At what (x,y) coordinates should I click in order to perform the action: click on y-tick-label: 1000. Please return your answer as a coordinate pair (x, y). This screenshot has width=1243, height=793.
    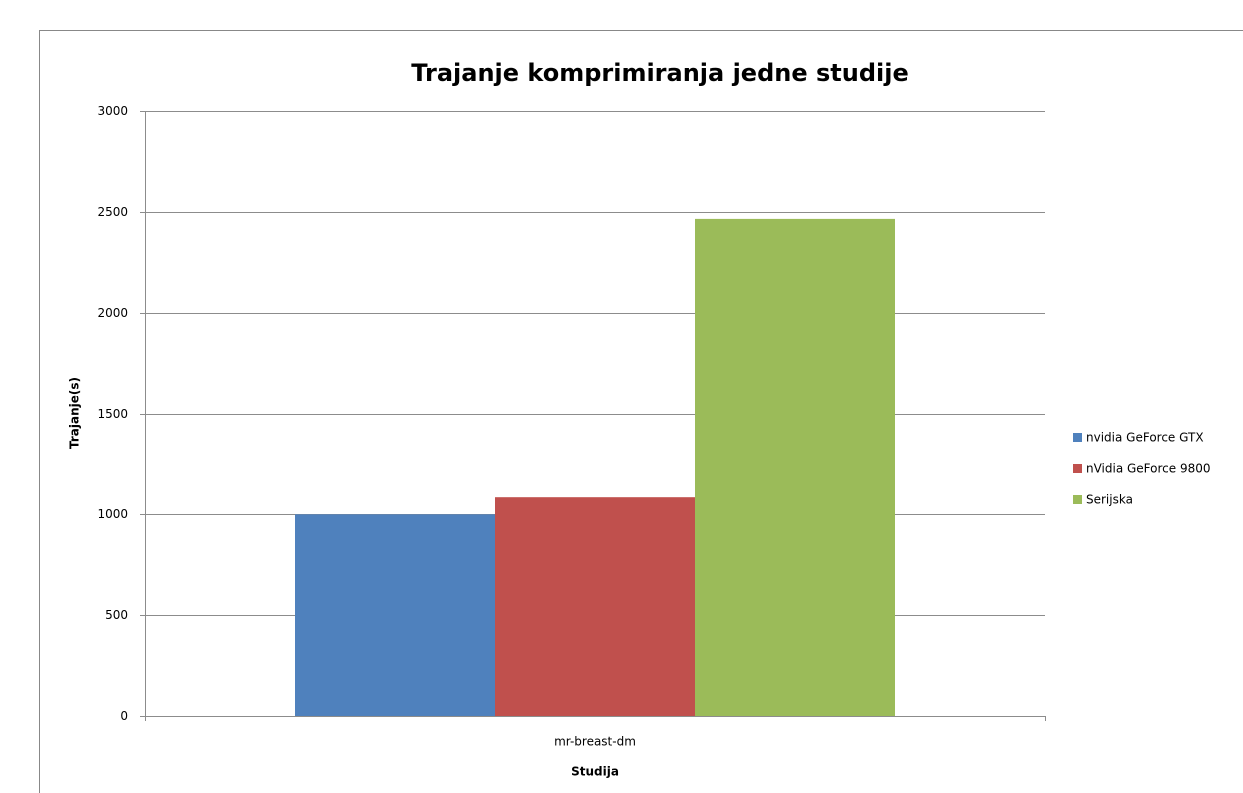
    Looking at the image, I should click on (112, 514).